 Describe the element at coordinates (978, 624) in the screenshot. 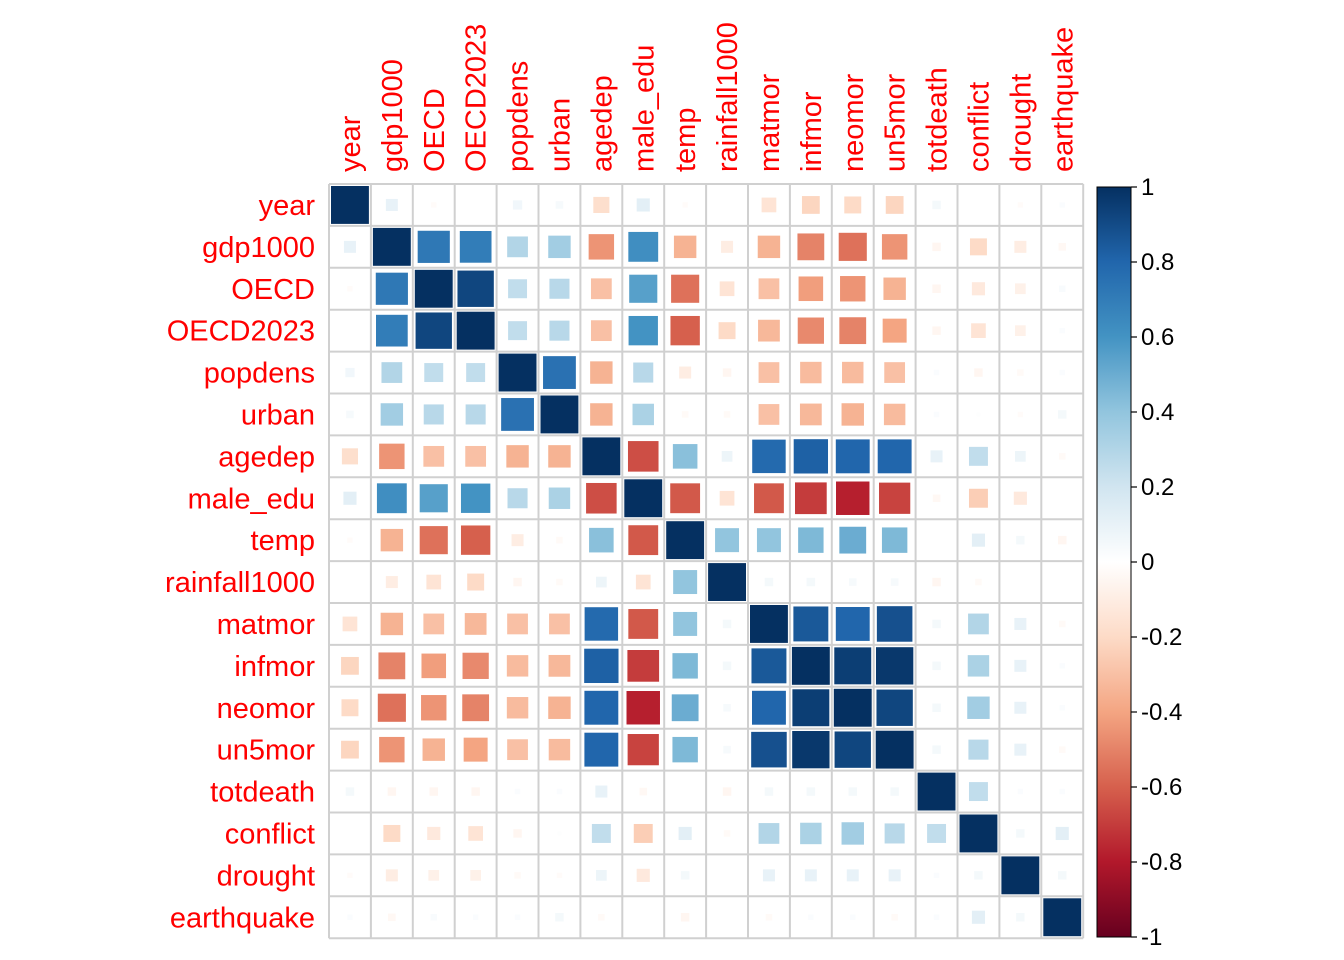

I see `cell-matmor-conflict` at that location.